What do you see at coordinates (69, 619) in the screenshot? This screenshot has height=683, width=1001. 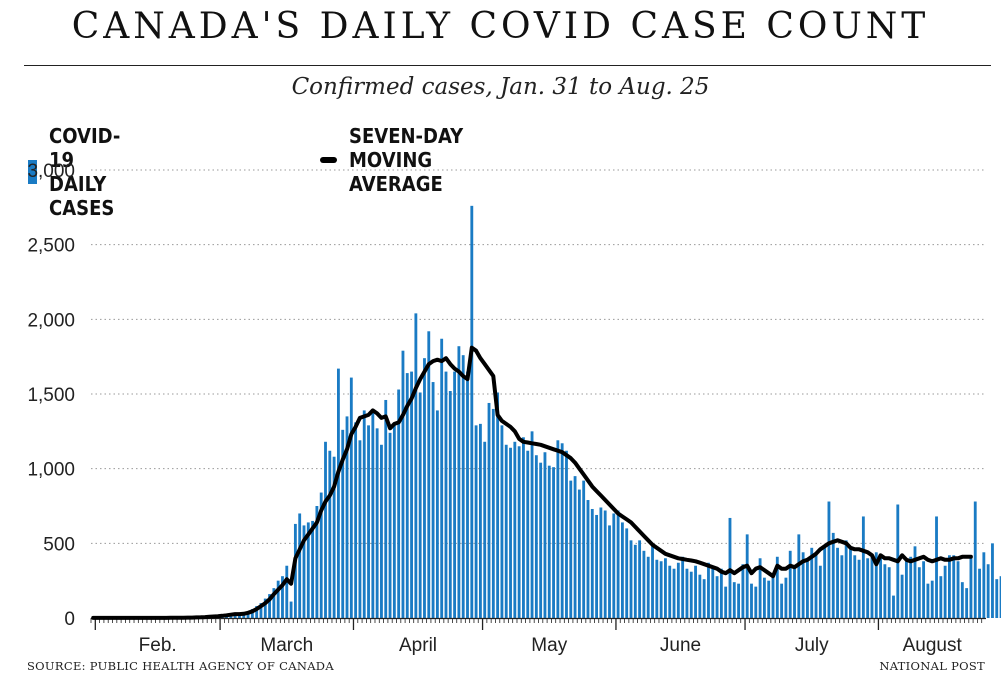 I see `y-tick-label: 0` at bounding box center [69, 619].